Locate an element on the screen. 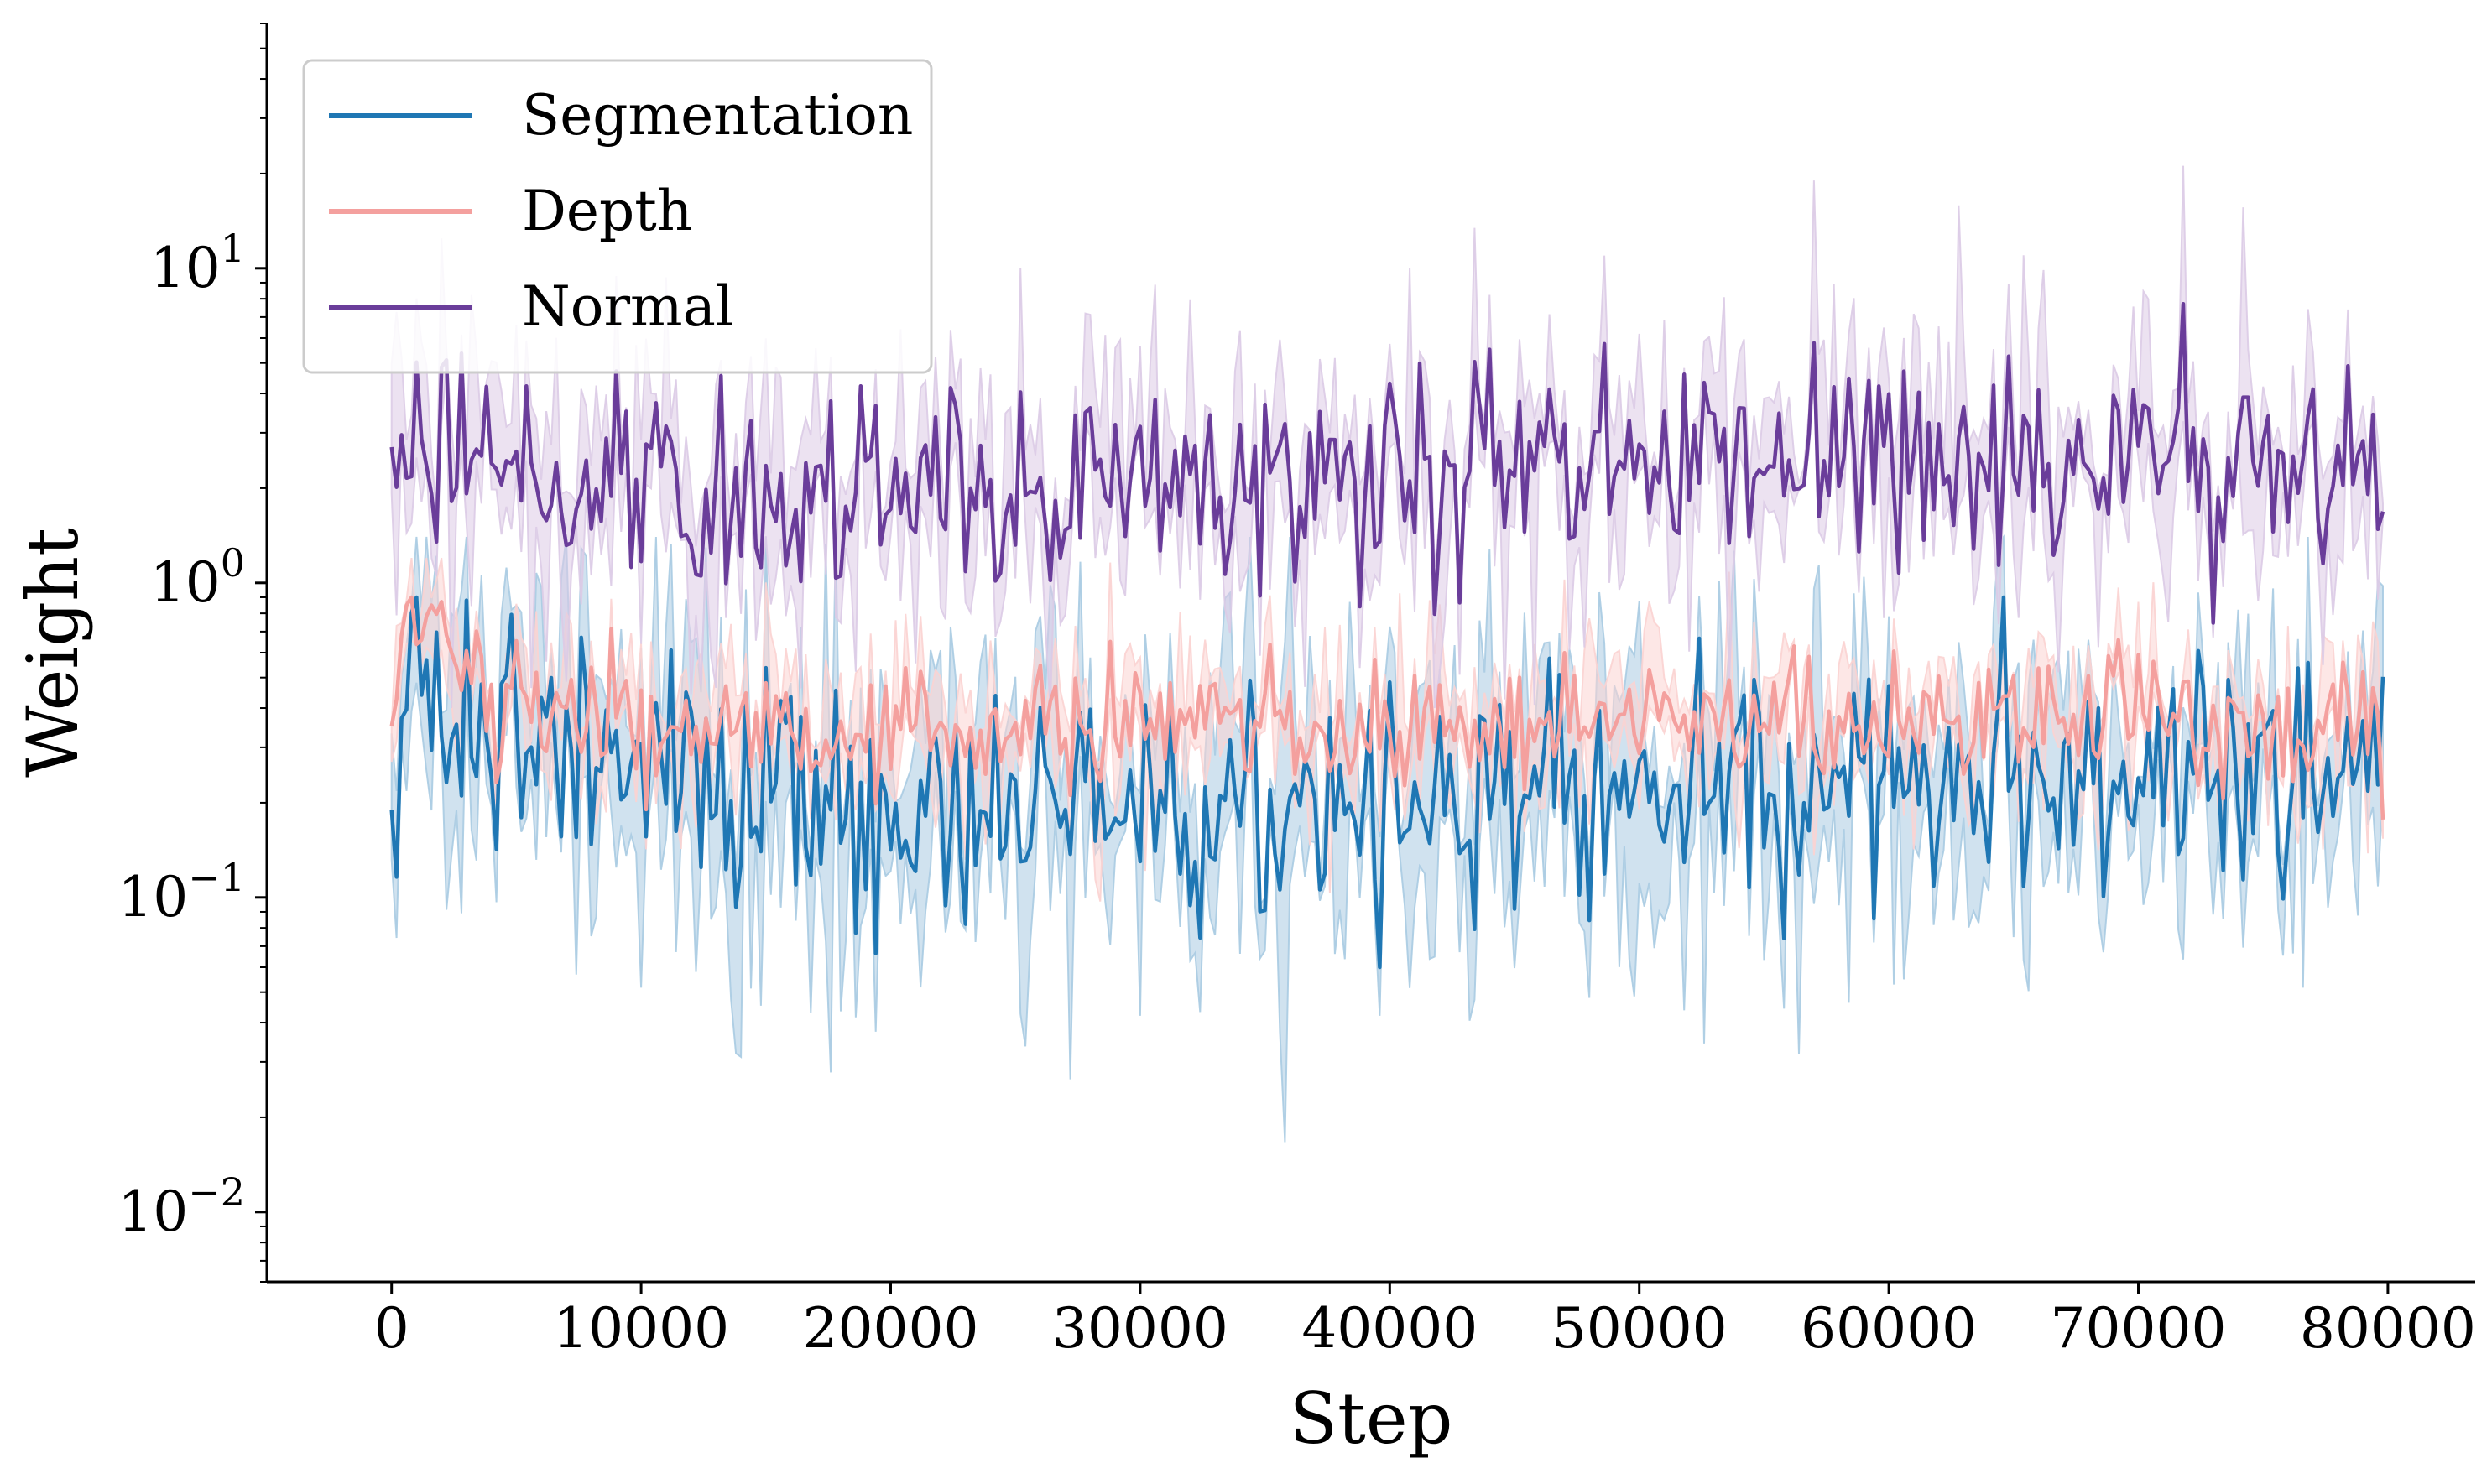 The image size is (2492, 1484). x-tick-label: 20000 is located at coordinates (891, 1328).